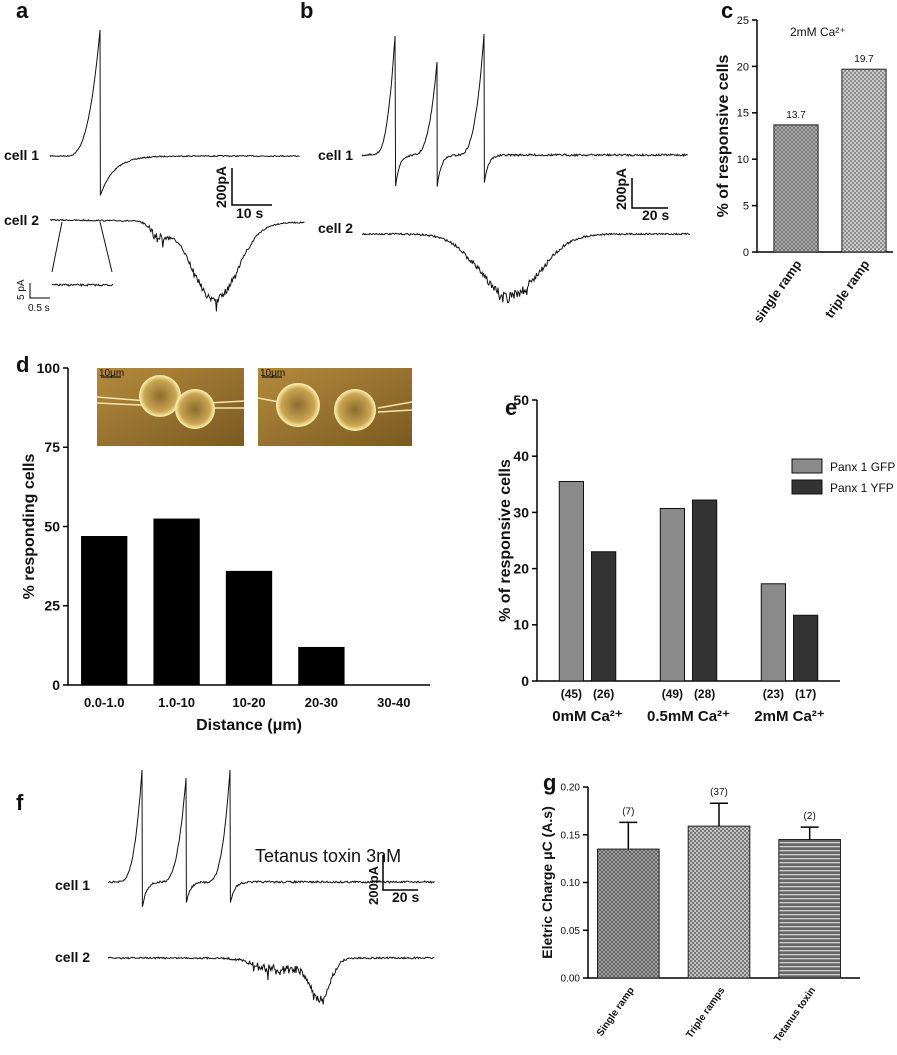 This screenshot has height=1055, width=897. What do you see at coordinates (39, 308) in the screenshot?
I see `scale-label: 0.5 s` at bounding box center [39, 308].